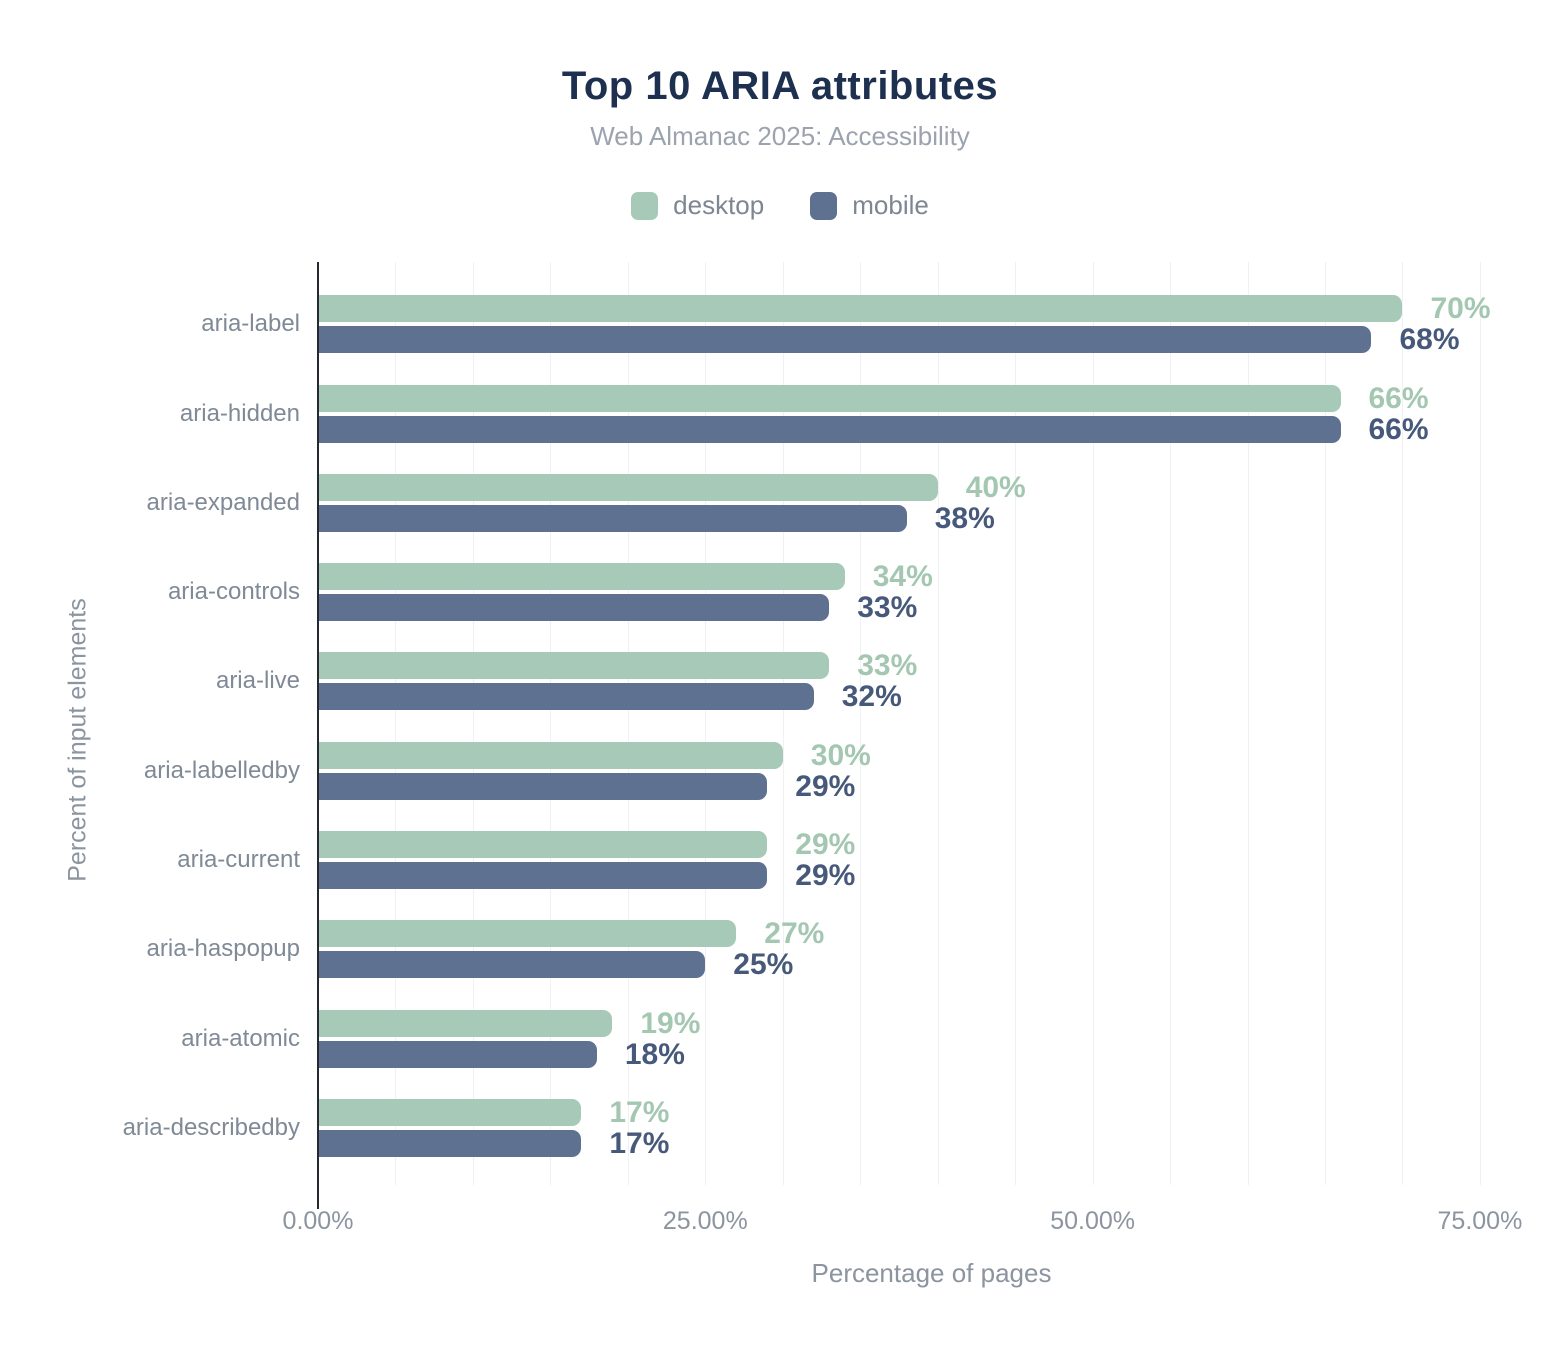  Describe the element at coordinates (834, 1127) in the screenshot. I see `bar-row: aria-describedby 17% 17%` at that location.